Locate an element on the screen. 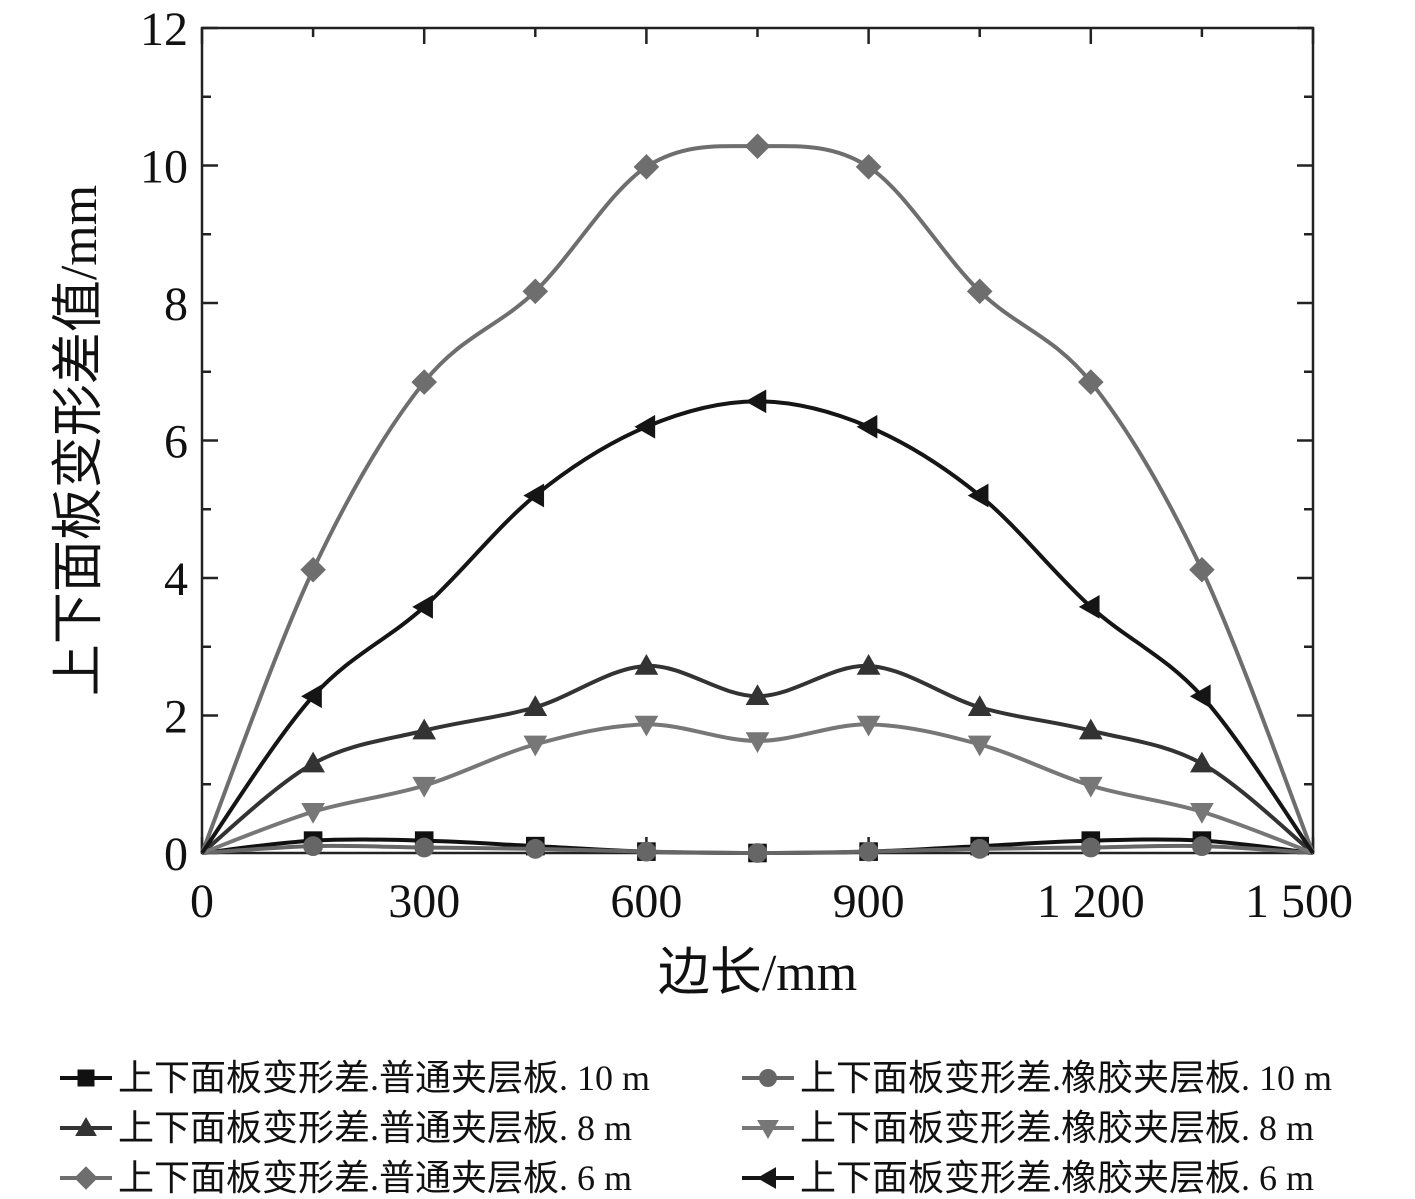 The image size is (1415, 1199). legend-item: 上下面板变形差.橡胶夹层板. 6 m is located at coordinates (1028, 1178).